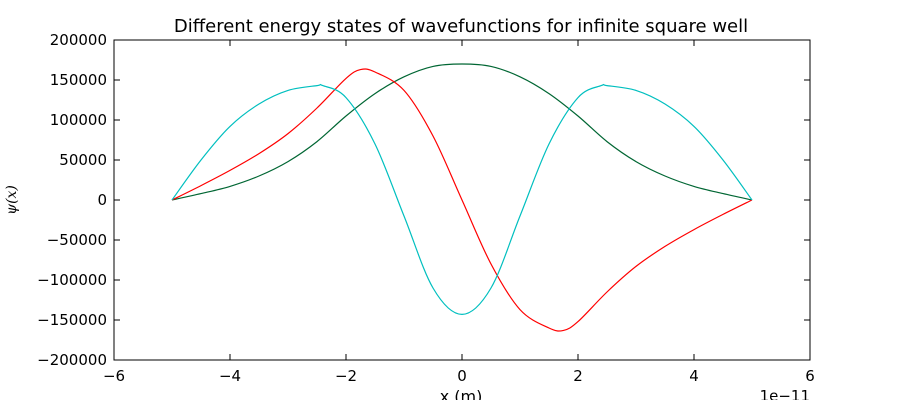  What do you see at coordinates (346, 376) in the screenshot?
I see `x-tick-label: −2` at bounding box center [346, 376].